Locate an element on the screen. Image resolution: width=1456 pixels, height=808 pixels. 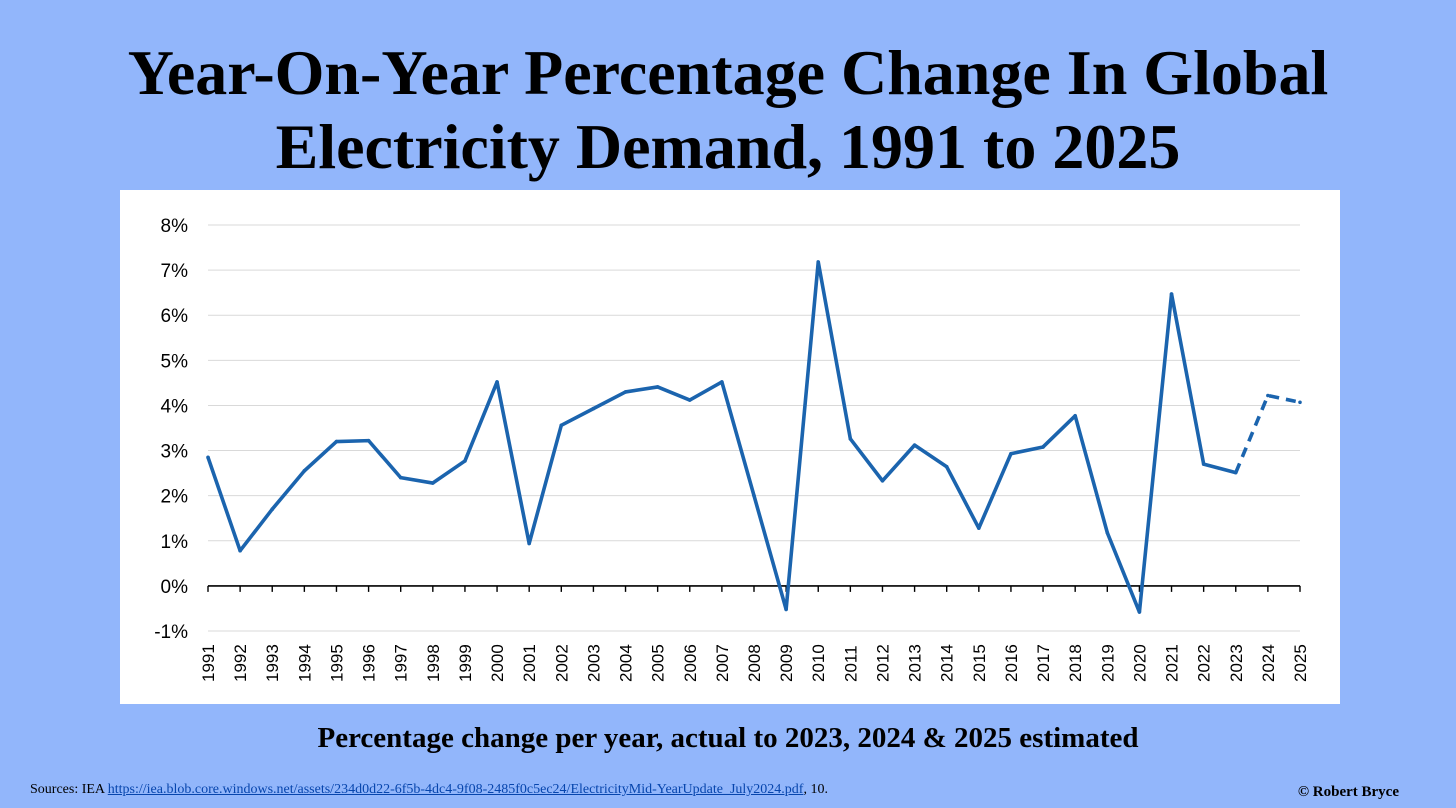
data-point-2010 is located at coordinates (818, 262).